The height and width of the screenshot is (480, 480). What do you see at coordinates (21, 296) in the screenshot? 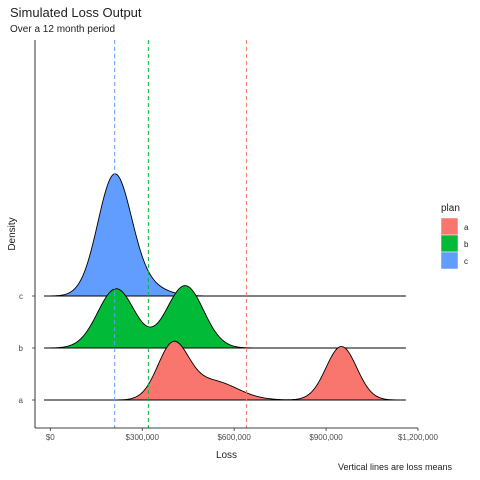
I see `y-tick-label: c` at bounding box center [21, 296].